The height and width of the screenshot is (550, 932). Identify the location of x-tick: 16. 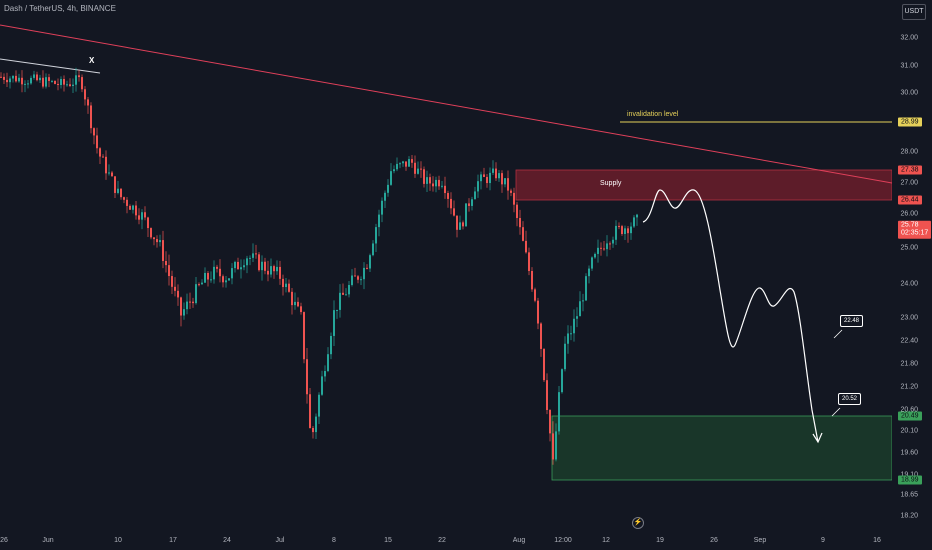
(877, 540).